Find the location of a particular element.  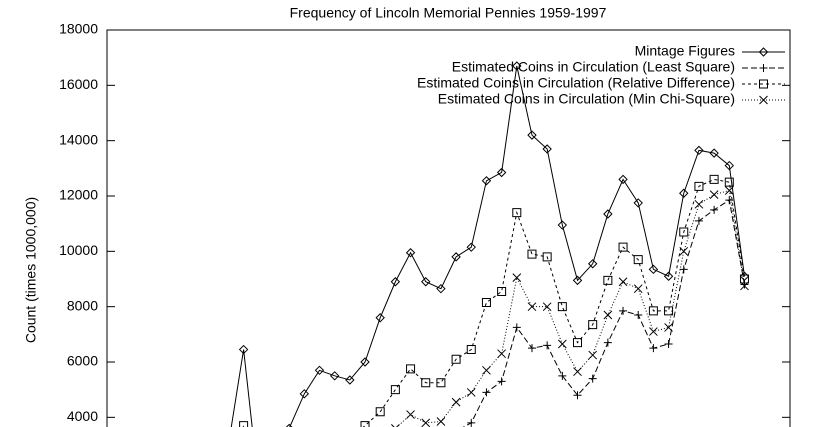

y-tick-label: 14000 is located at coordinates (78, 139).